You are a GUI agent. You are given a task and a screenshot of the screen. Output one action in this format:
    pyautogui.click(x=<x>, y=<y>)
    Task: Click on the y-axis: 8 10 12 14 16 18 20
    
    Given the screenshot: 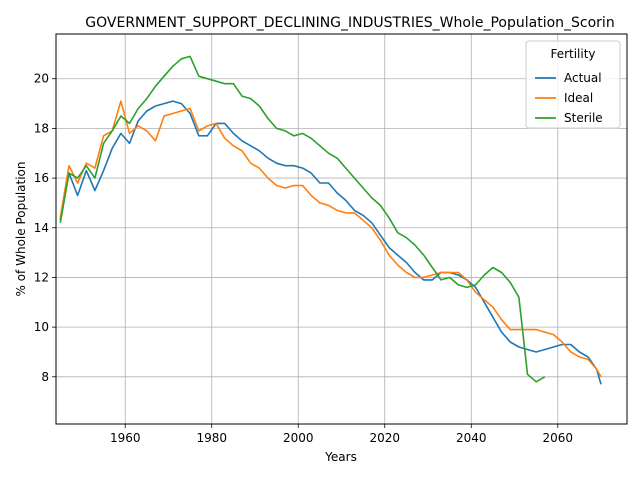 What is the action you would take?
    pyautogui.click(x=45, y=228)
    